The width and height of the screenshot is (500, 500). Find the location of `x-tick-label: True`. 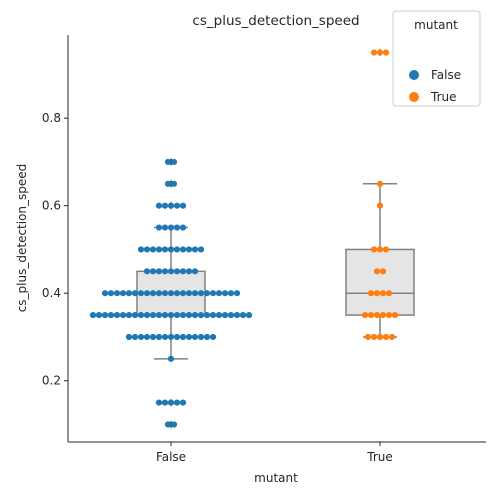

x-tick-label: True is located at coordinates (379, 457).